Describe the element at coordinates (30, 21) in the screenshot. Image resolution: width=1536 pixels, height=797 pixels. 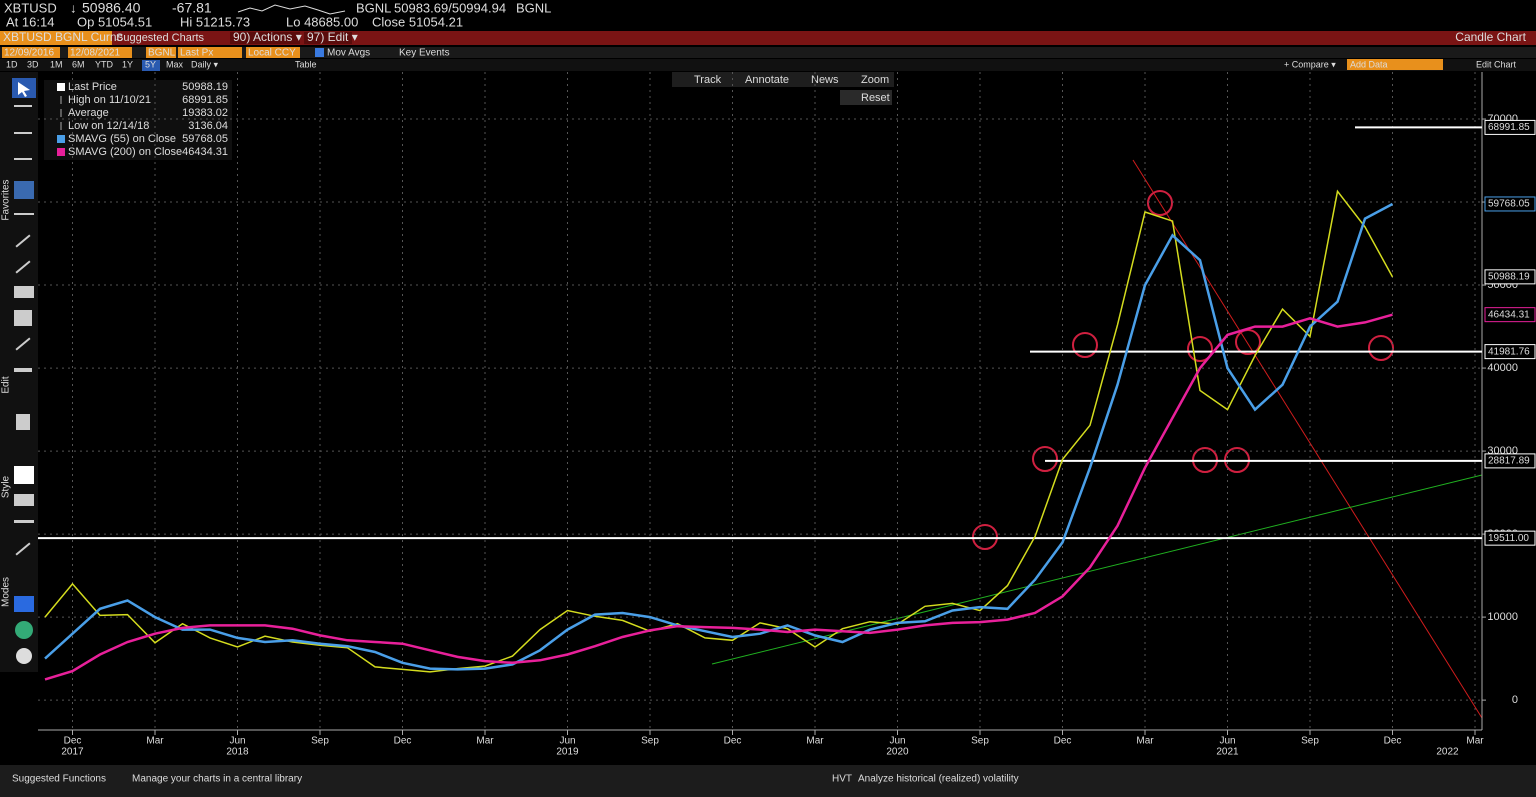
I see `quote-field: At 16:14` at that location.